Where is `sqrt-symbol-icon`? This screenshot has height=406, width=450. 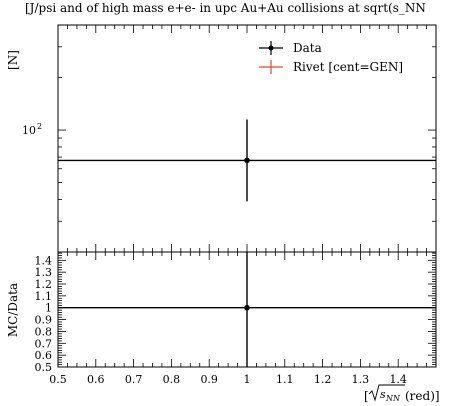 sqrt-symbol-icon is located at coordinates (386, 393).